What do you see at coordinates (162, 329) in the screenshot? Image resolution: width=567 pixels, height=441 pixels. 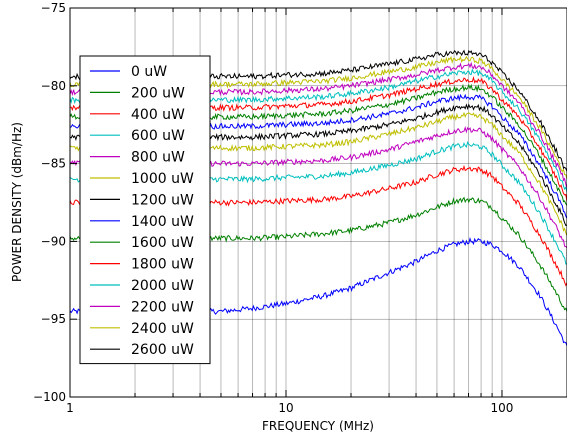 I see `legend-label: 2400 uW` at bounding box center [162, 329].